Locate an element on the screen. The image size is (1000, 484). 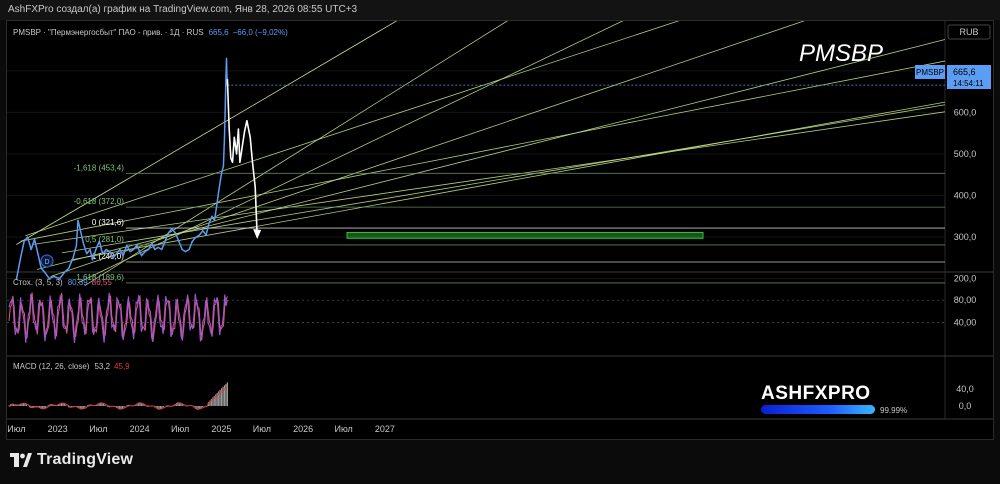
time-axis: Июл 2023 Июл 2024 Июл 2025 Июл 2026 Июл 2027 is located at coordinates (201, 429).